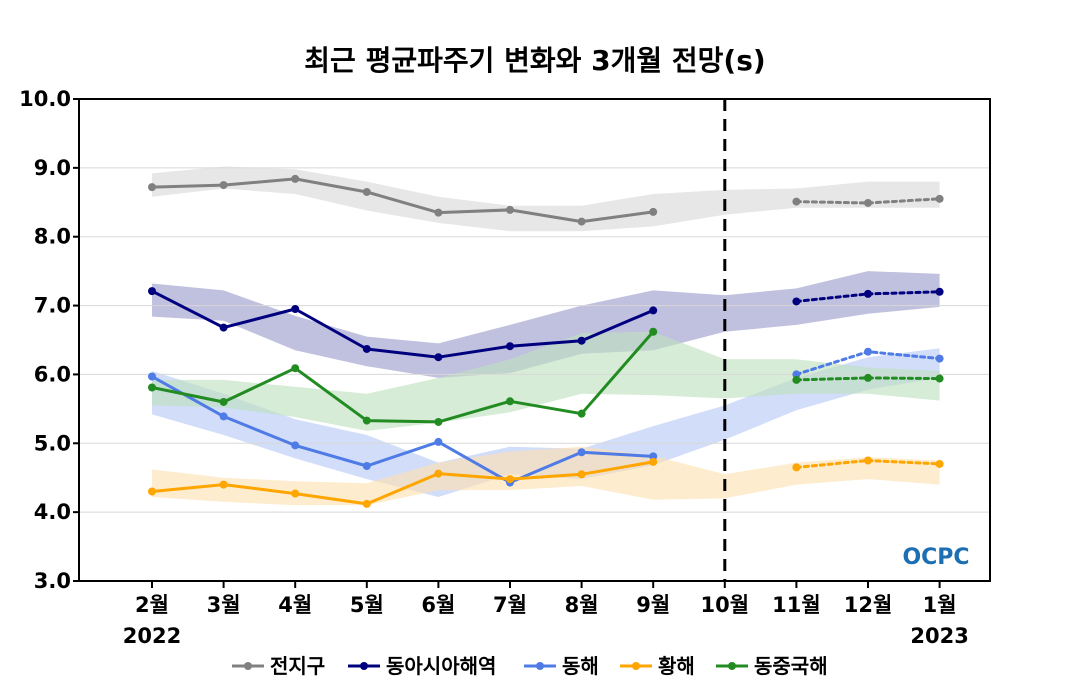 The height and width of the screenshot is (700, 1070). What do you see at coordinates (45, 99) in the screenshot?
I see `y-tick-label: 10.0` at bounding box center [45, 99].